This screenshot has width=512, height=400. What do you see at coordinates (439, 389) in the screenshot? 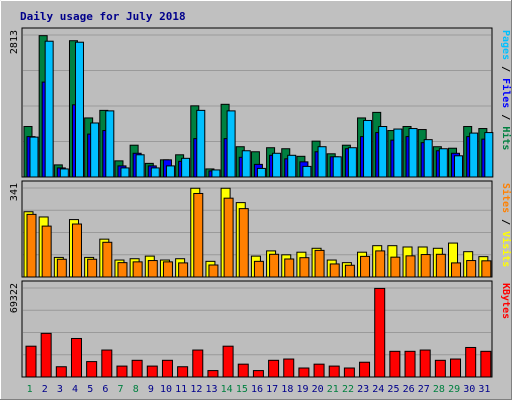
I see `x-tick-label-day-28: 28` at bounding box center [439, 389].